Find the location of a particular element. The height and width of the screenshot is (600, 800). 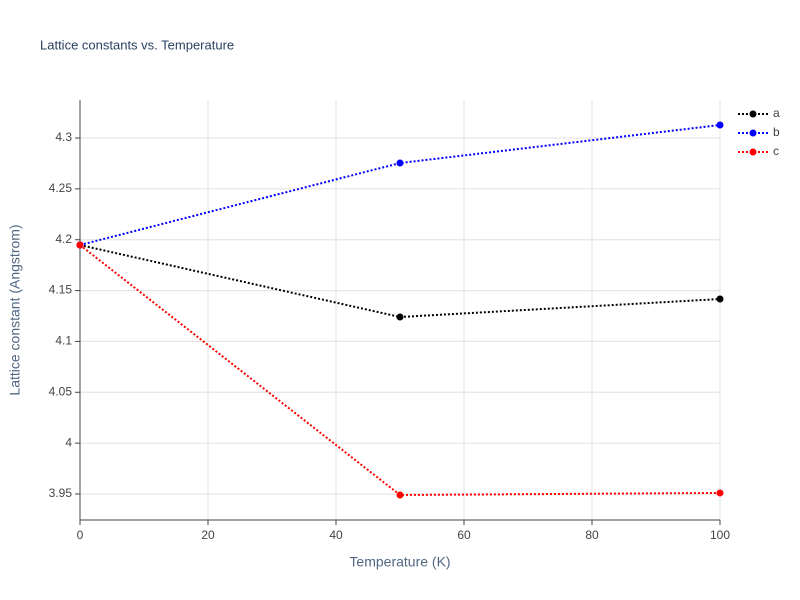

y-tick-label: 4.15 is located at coordinates (61, 290).